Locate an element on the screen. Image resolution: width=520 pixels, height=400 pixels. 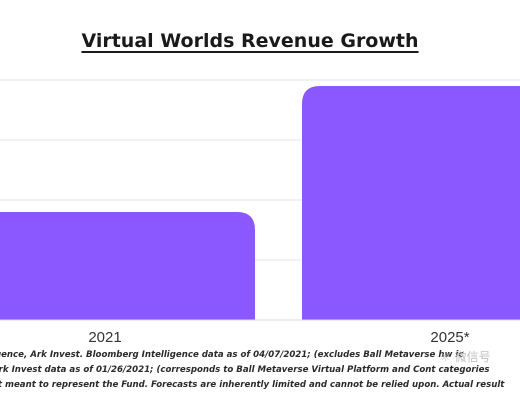
watermark-text: 微信号 is located at coordinates (472, 357).